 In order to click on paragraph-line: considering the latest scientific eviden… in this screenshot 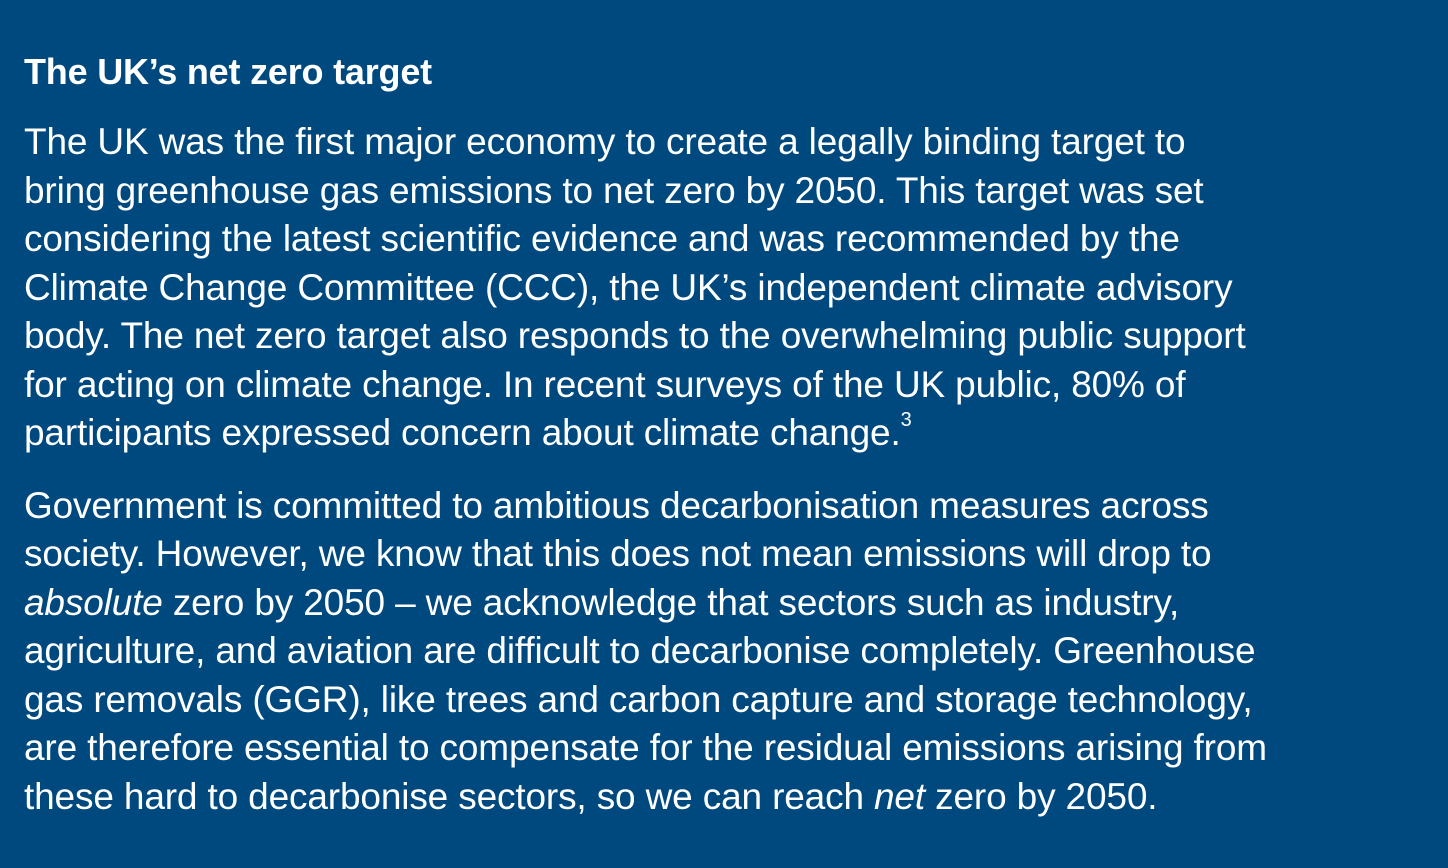, I will do `click(602, 238)`.